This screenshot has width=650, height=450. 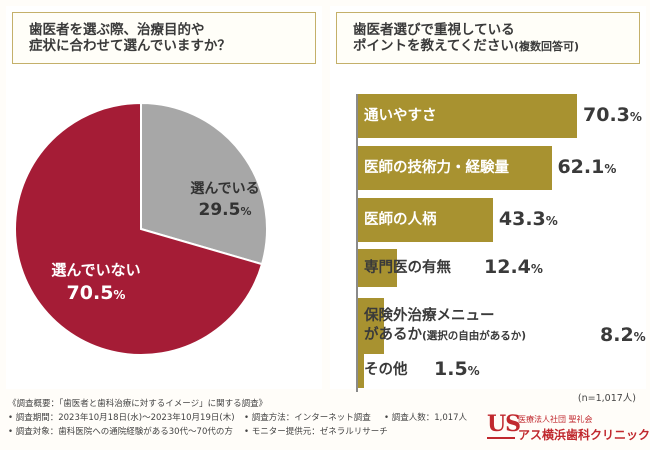 What do you see at coordinates (225, 189) in the screenshot?
I see `pie-label-selecting-text: 選んでいる` at bounding box center [225, 189].